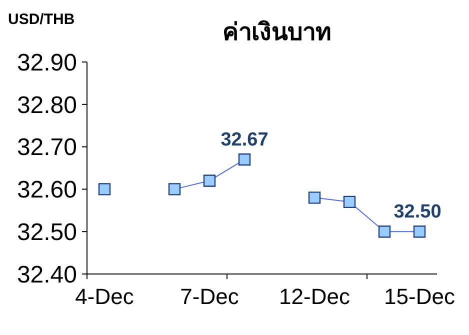 This screenshot has height=335, width=469. Describe the element at coordinates (244, 140) in the screenshot. I see `data-label: 32.67` at that location.